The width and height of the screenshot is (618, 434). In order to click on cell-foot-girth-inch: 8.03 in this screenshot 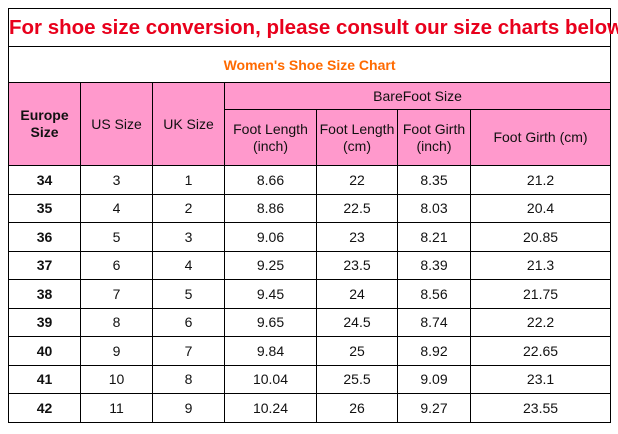, I will do `click(434, 208)`.